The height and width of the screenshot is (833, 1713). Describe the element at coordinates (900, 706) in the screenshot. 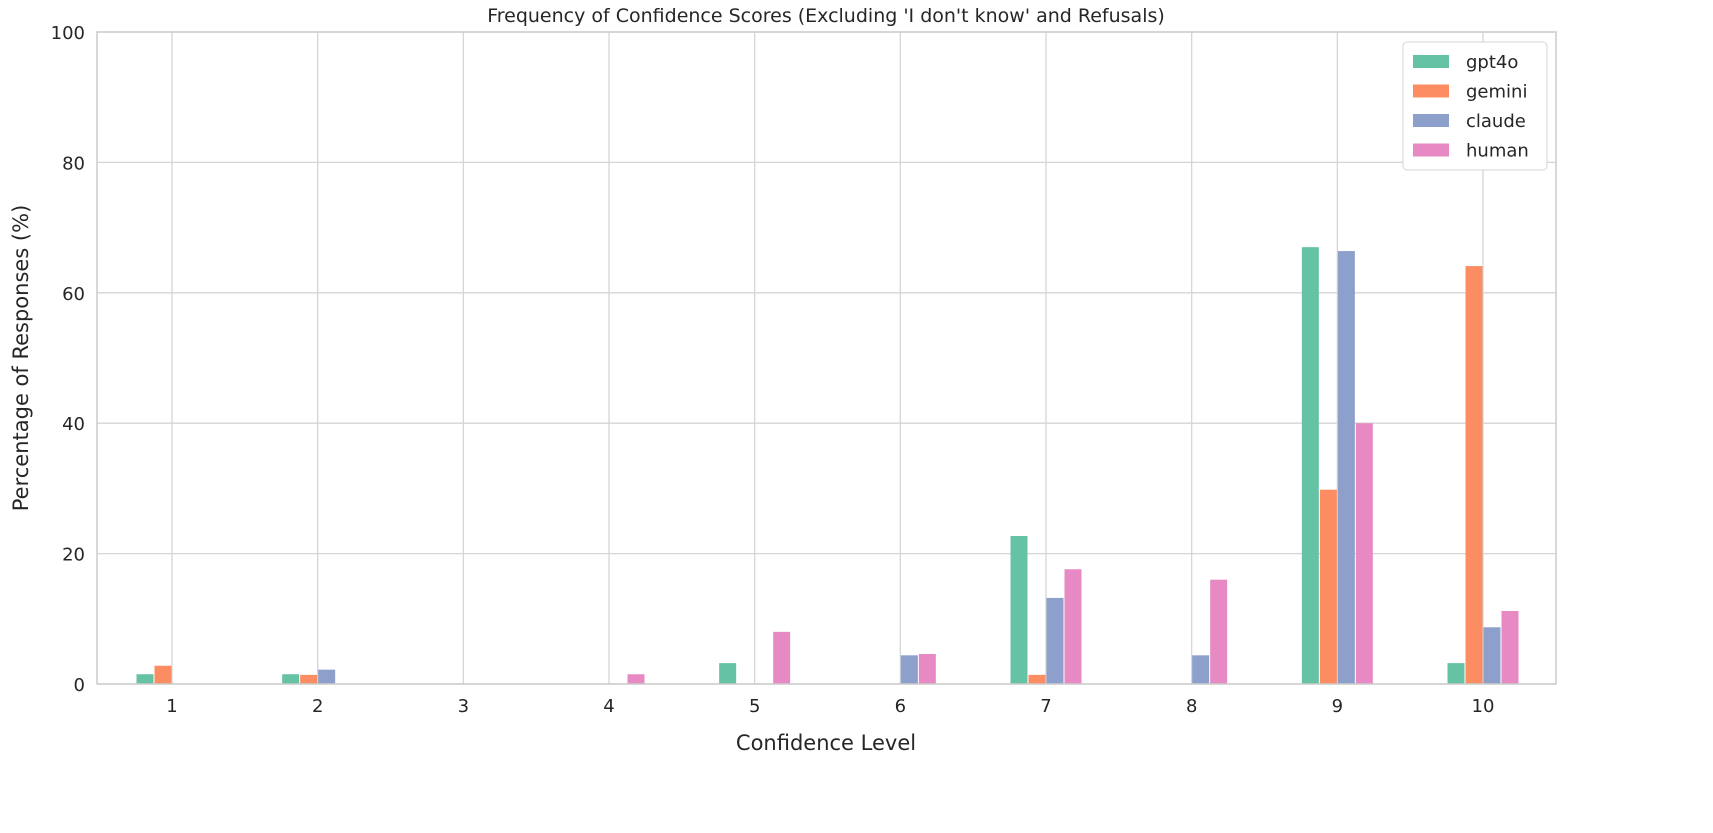

I see `x-tick-label: 6` at that location.